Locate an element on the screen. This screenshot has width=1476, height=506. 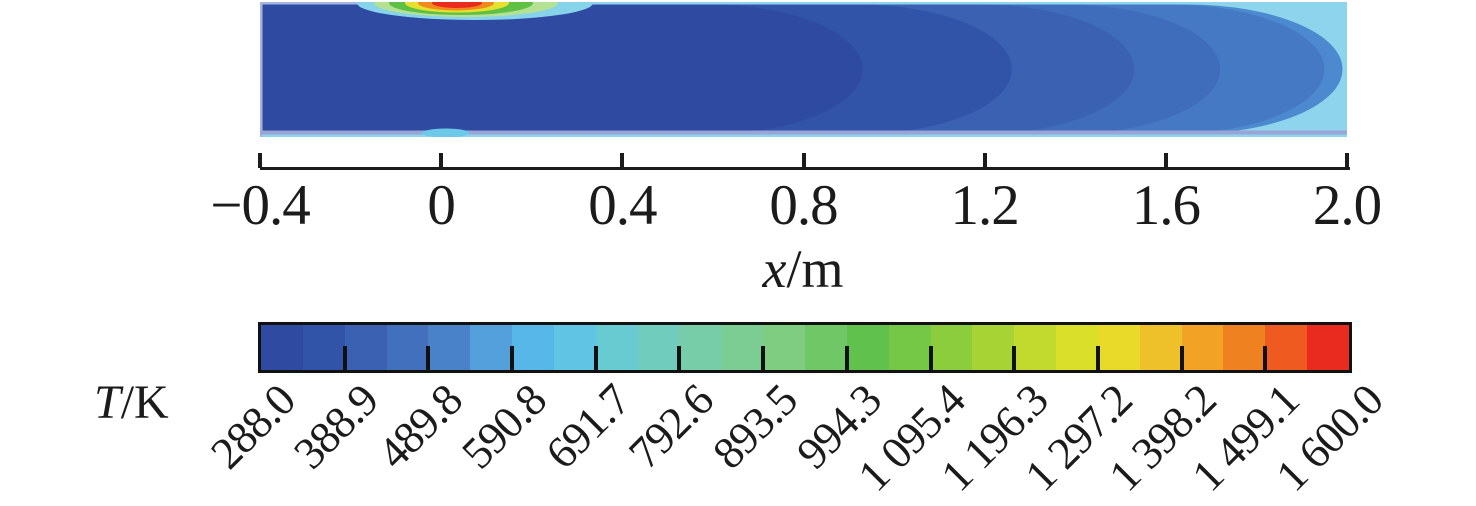
colorbar-tick-label: 288.0 is located at coordinates (252, 426).